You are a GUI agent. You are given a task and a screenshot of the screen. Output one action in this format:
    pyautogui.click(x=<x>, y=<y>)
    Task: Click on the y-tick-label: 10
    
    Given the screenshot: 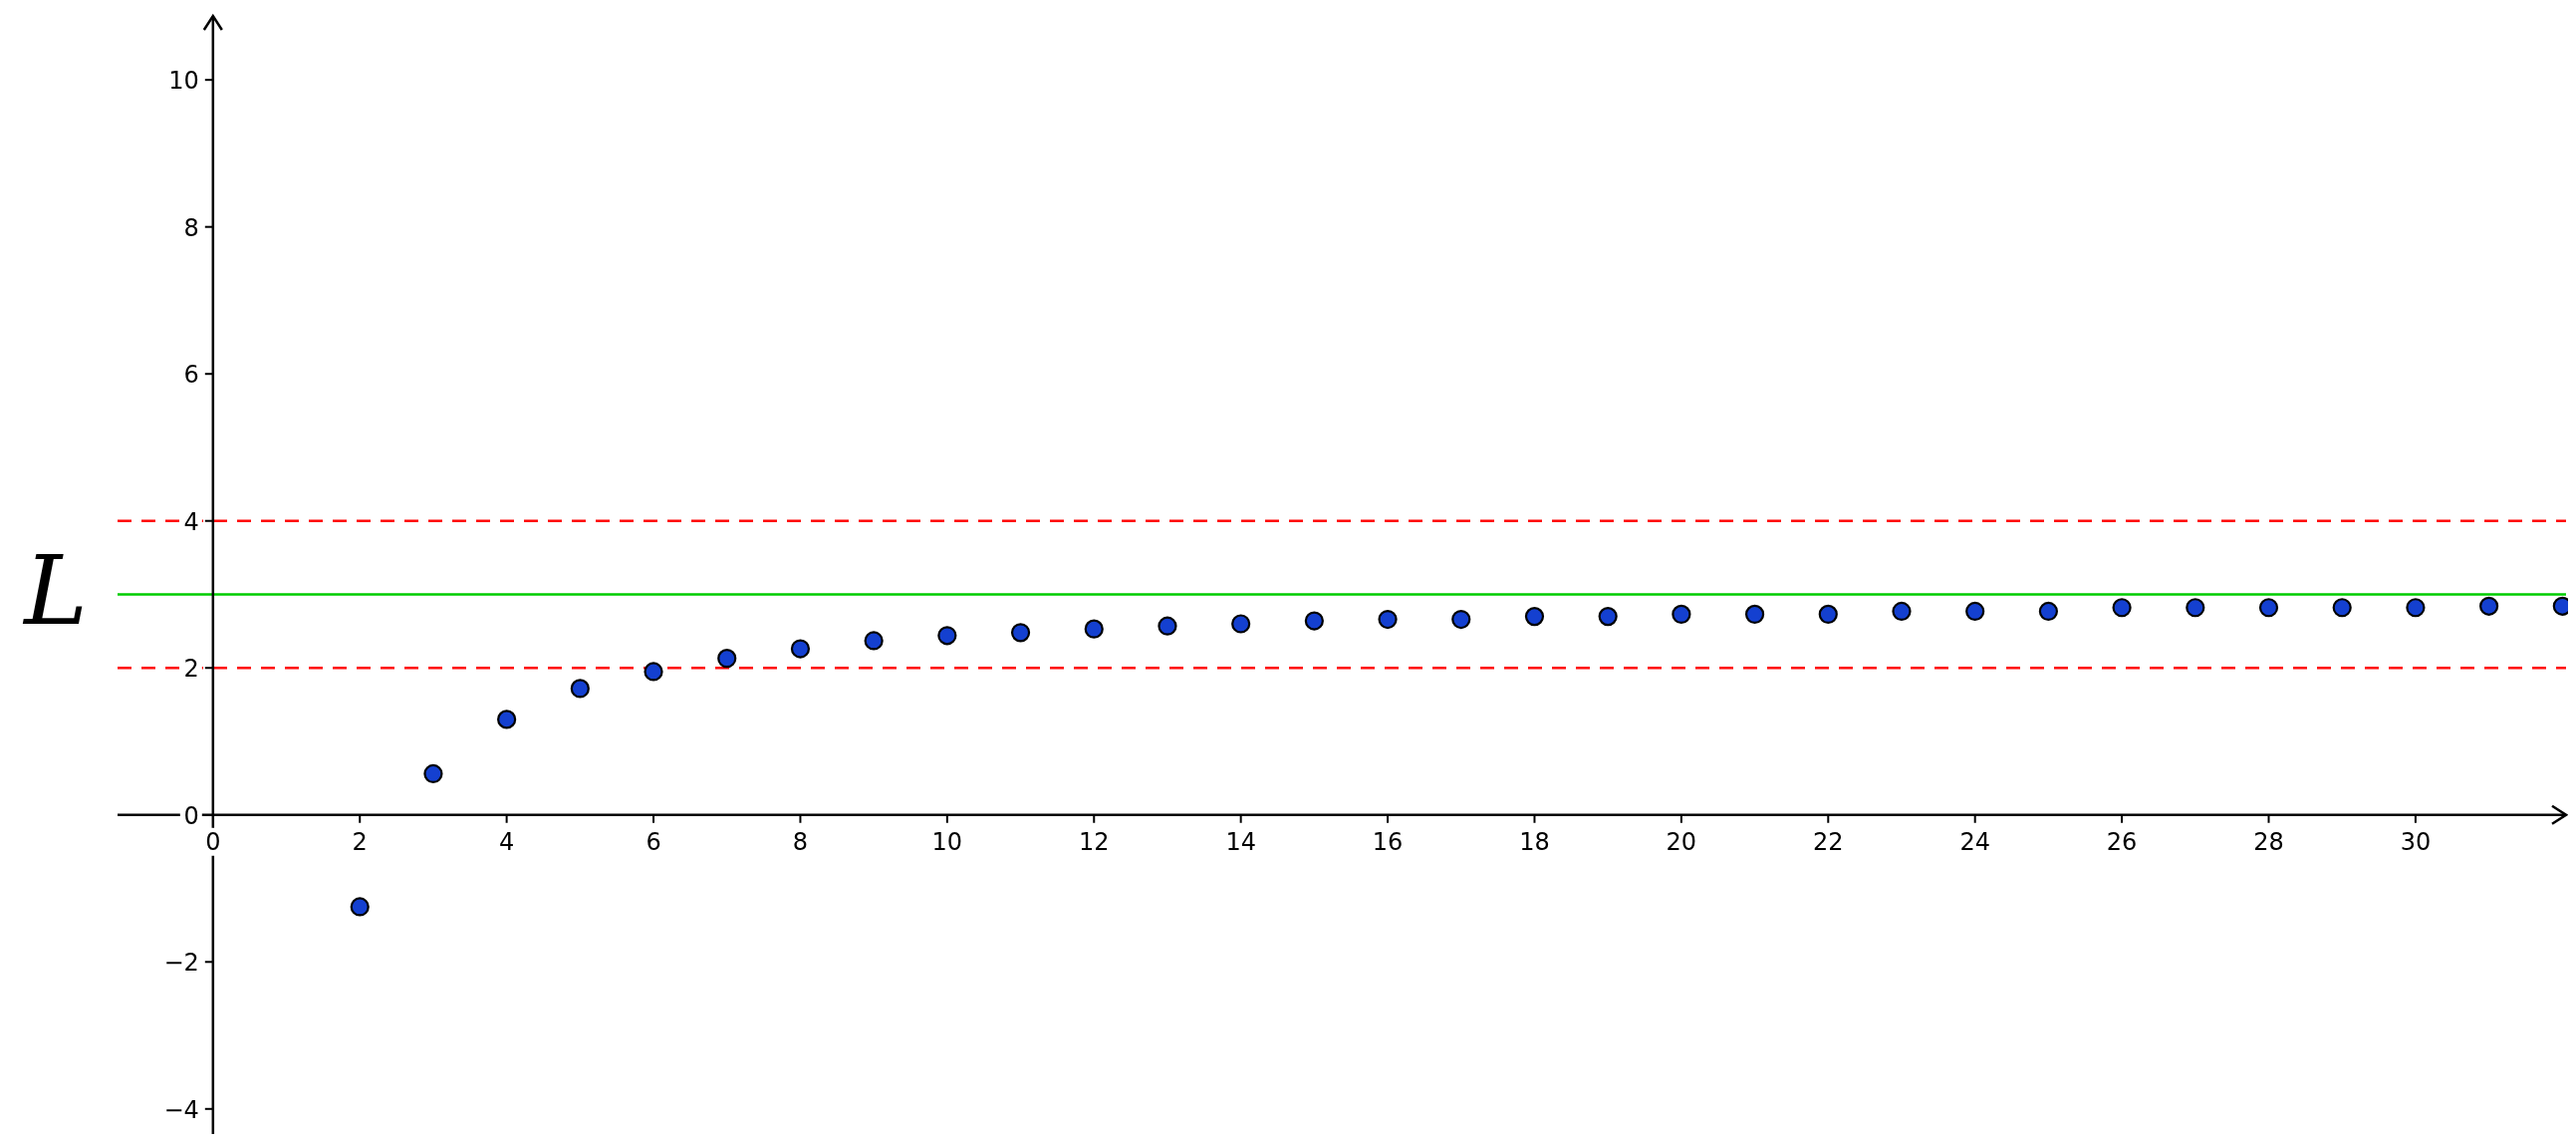 What is the action you would take?
    pyautogui.click(x=183, y=81)
    